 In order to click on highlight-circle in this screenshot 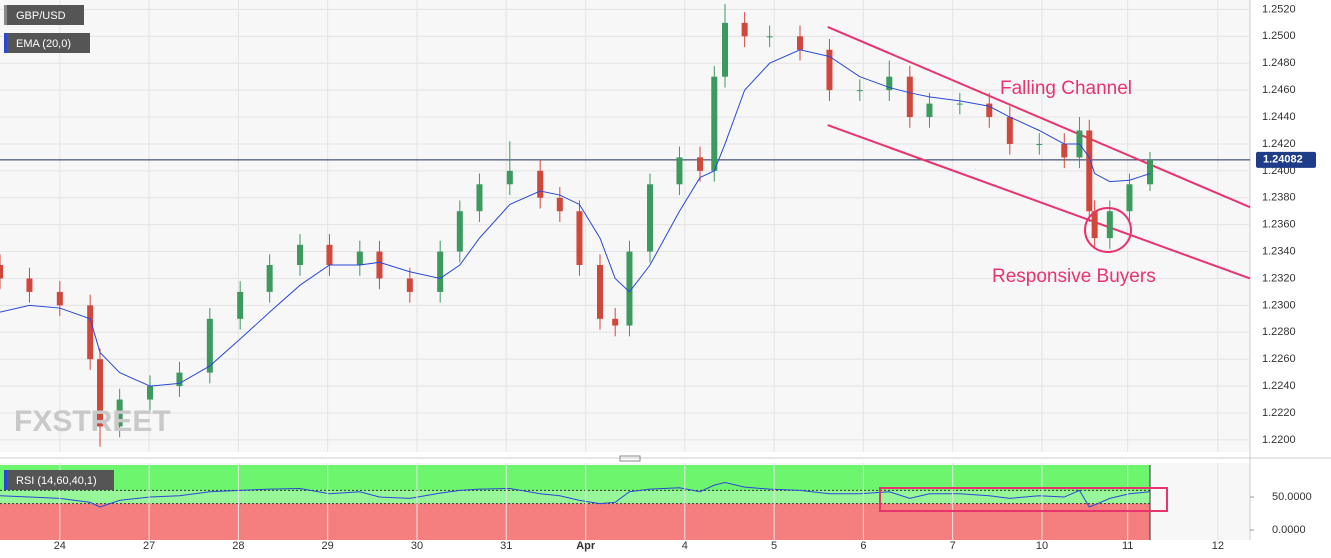, I will do `click(1108, 230)`.